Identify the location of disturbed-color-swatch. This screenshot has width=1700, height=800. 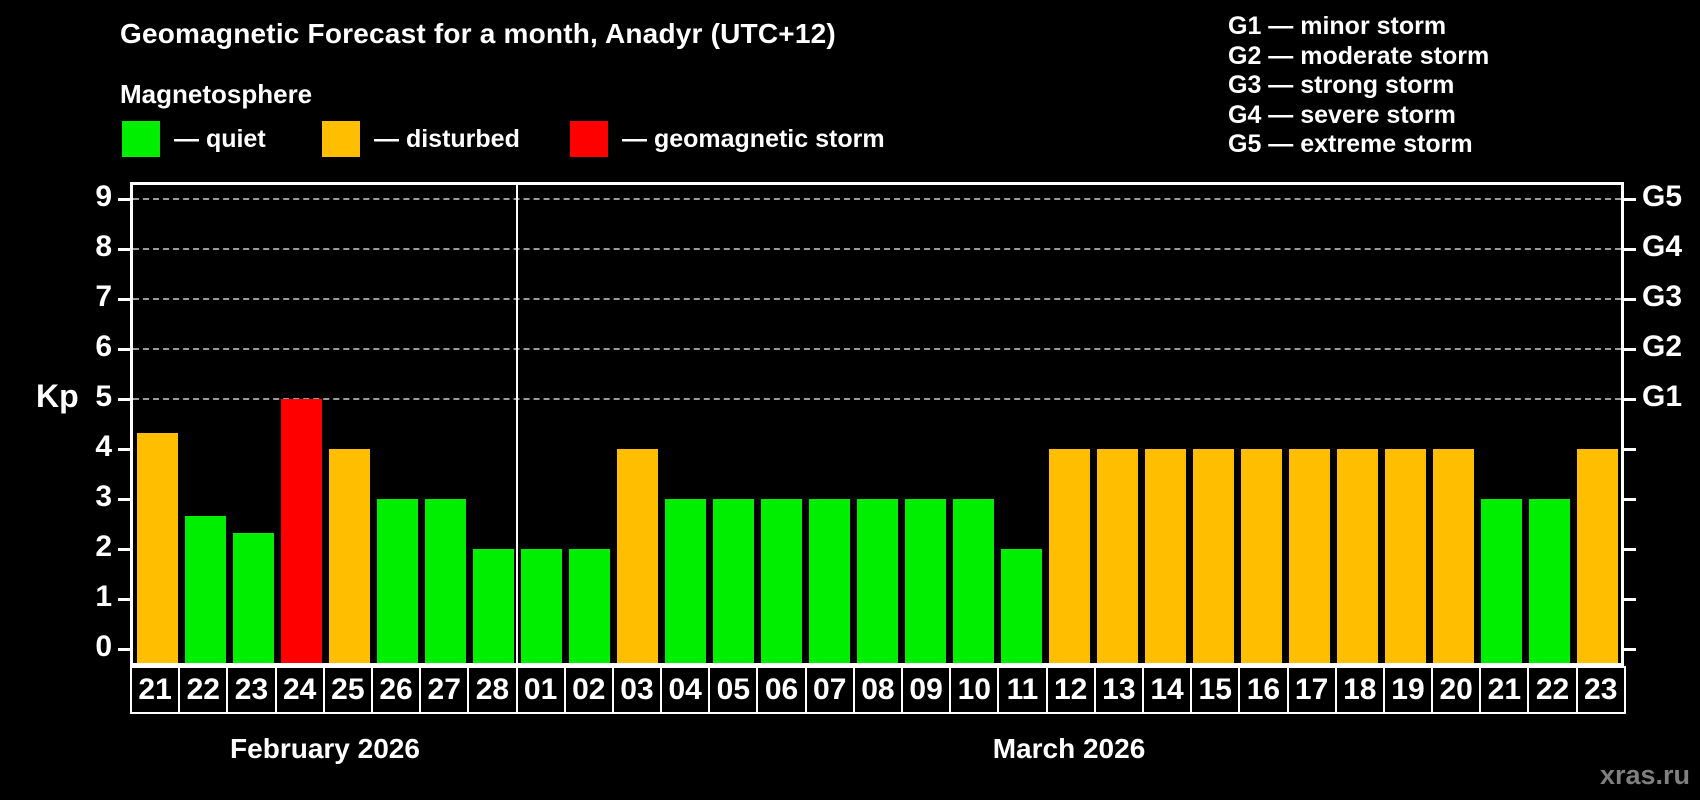
(341, 139).